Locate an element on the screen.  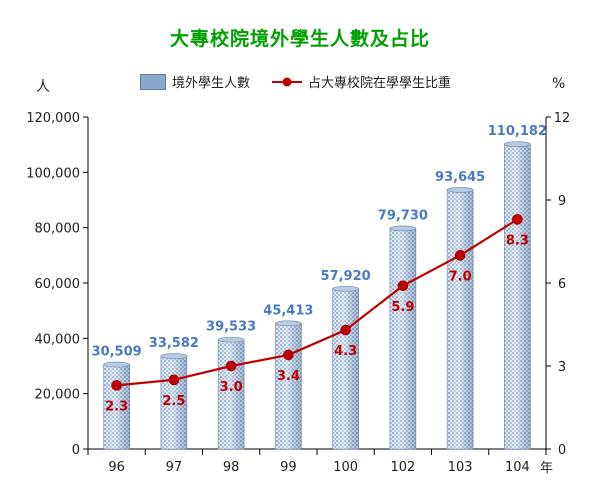
y-right-tick-label: 12 is located at coordinates (562, 118).